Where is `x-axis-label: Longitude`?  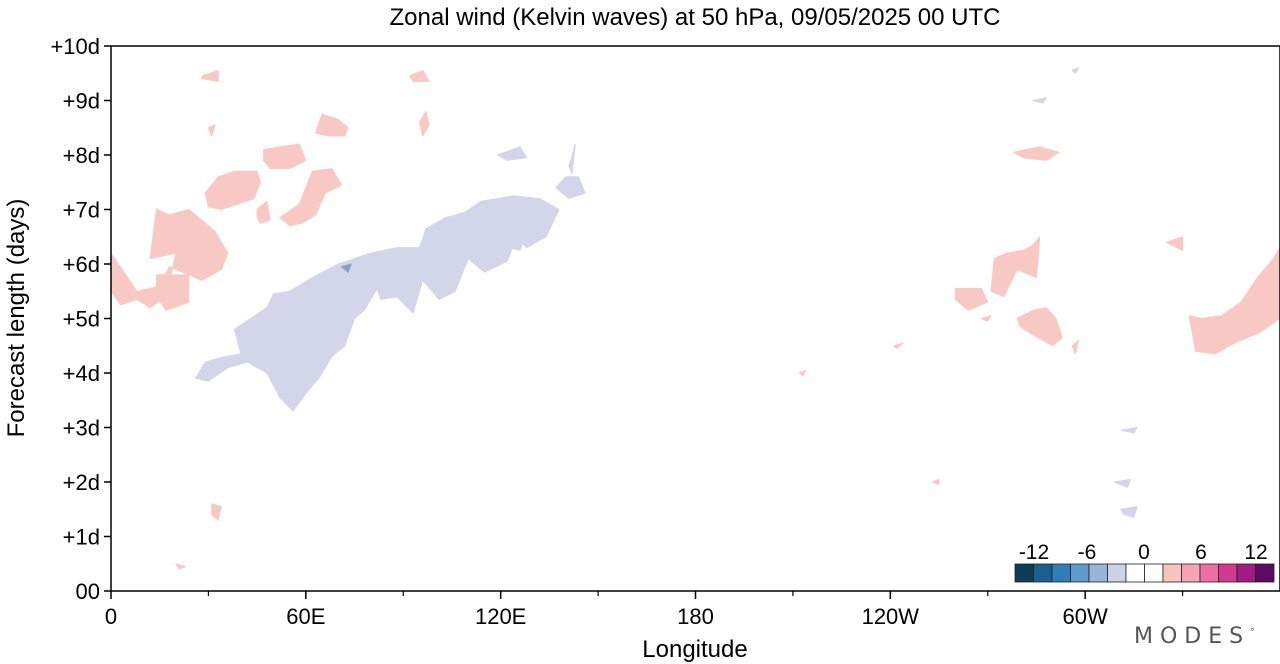
x-axis-label: Longitude is located at coordinates (694, 649).